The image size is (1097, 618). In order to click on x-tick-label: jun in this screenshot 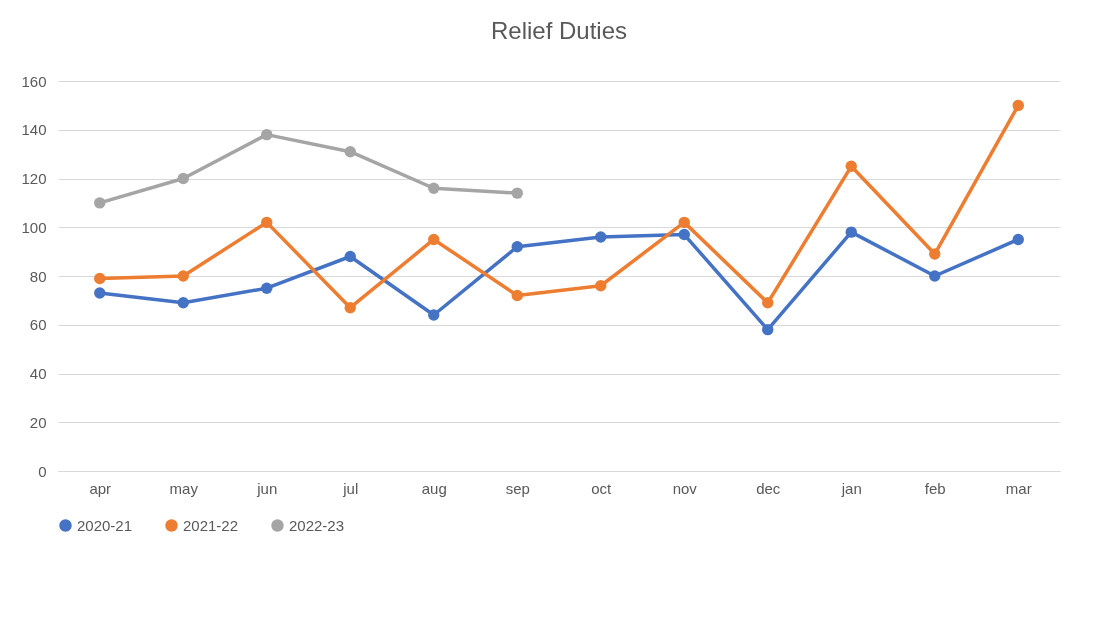, I will do `click(267, 488)`.